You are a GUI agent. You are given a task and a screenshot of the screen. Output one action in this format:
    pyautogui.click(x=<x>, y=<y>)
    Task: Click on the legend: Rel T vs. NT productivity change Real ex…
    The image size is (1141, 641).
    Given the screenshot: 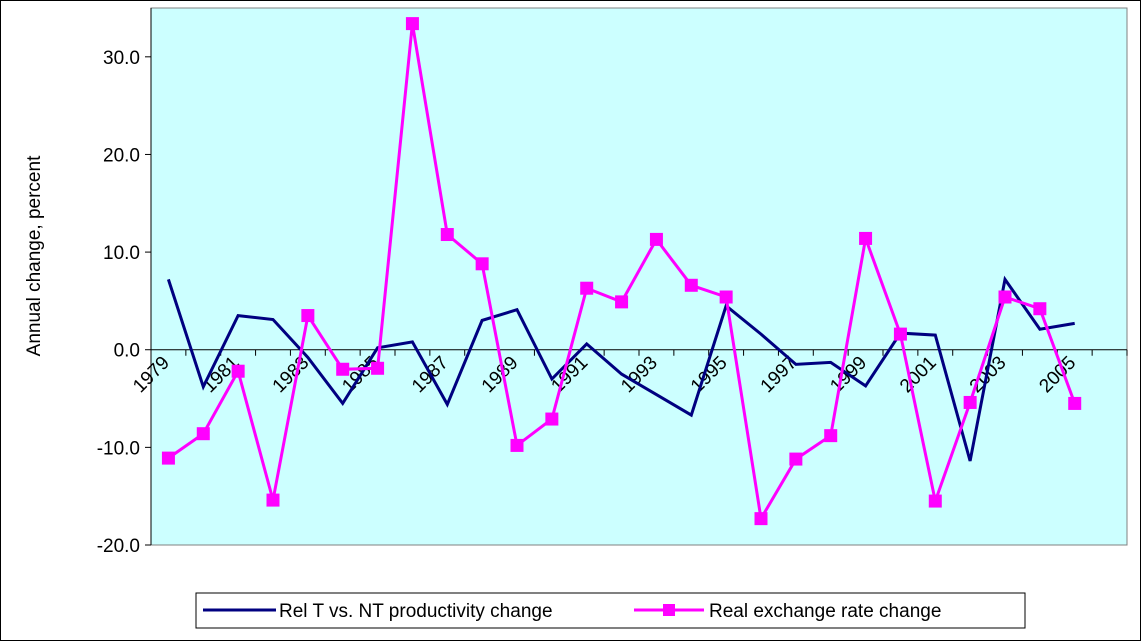 What is the action you would take?
    pyautogui.click(x=610, y=610)
    